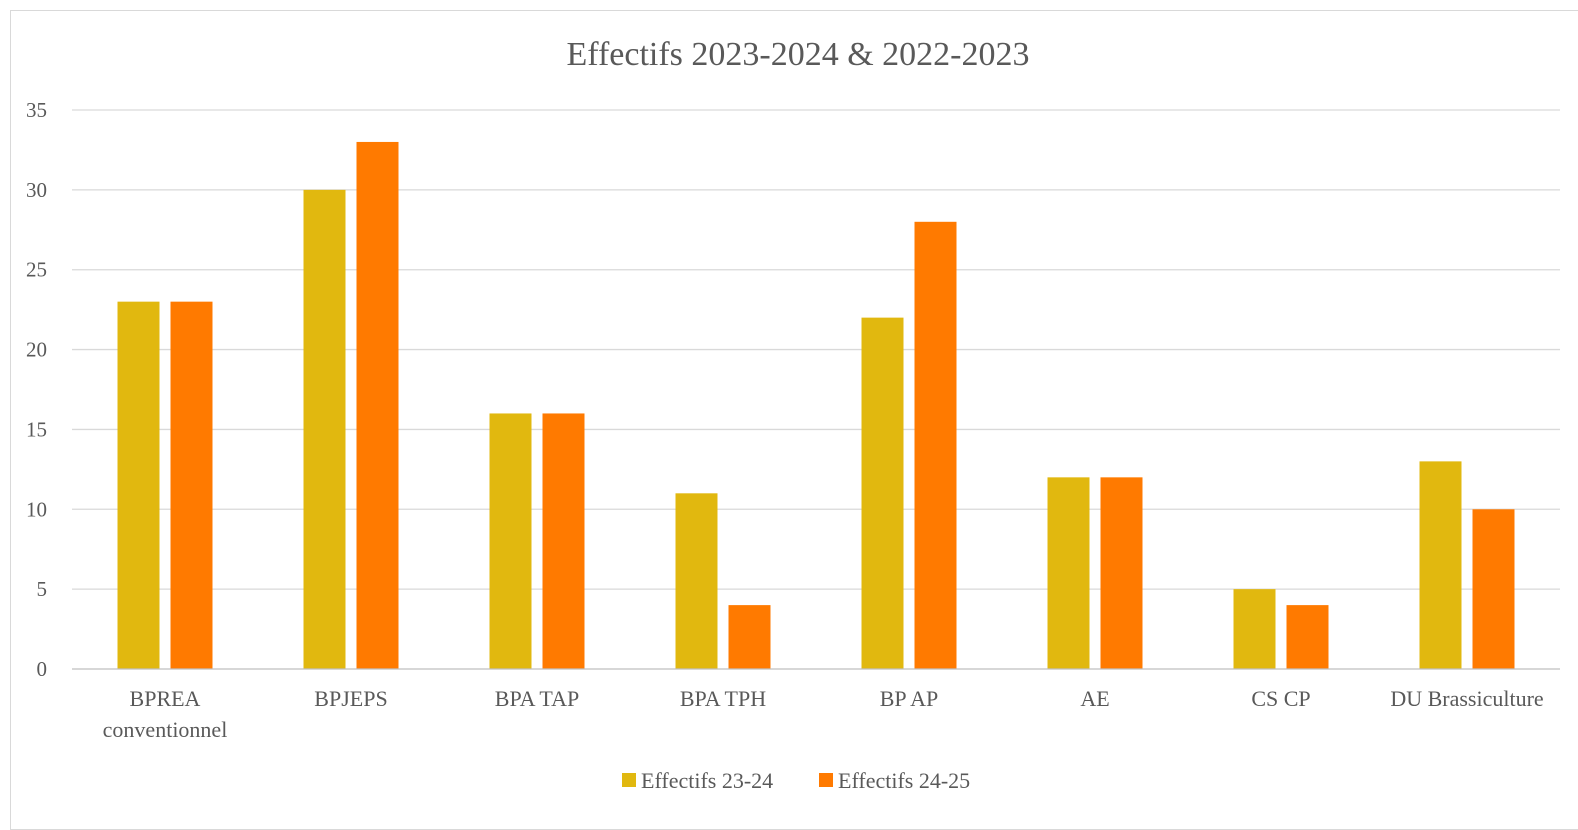  Describe the element at coordinates (904, 780) in the screenshot. I see `legend-label: Effectifs 24-25` at that location.